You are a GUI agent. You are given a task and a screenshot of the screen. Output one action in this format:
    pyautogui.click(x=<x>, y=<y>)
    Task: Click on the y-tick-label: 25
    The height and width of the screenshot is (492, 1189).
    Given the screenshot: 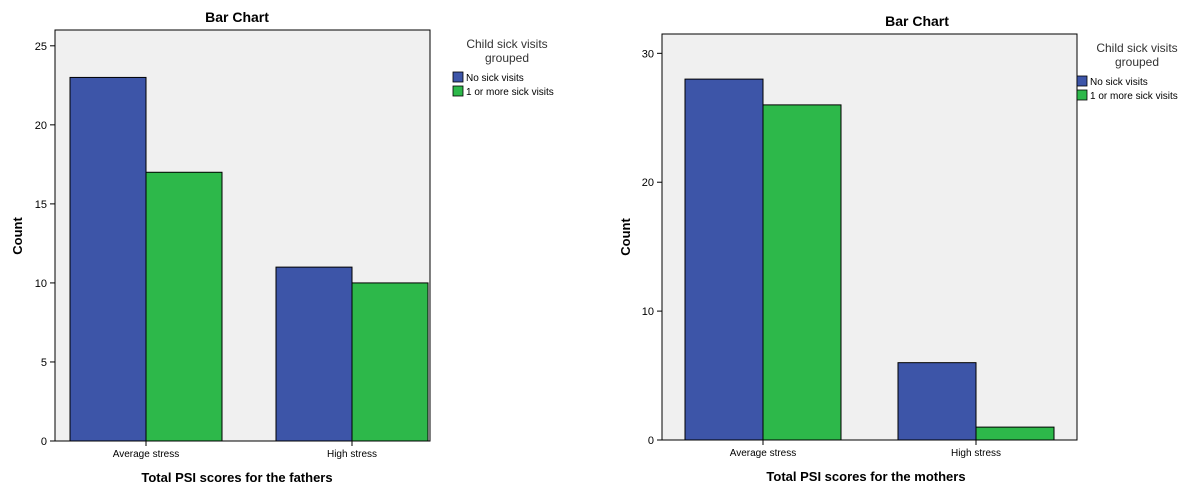 What is the action you would take?
    pyautogui.click(x=41, y=47)
    